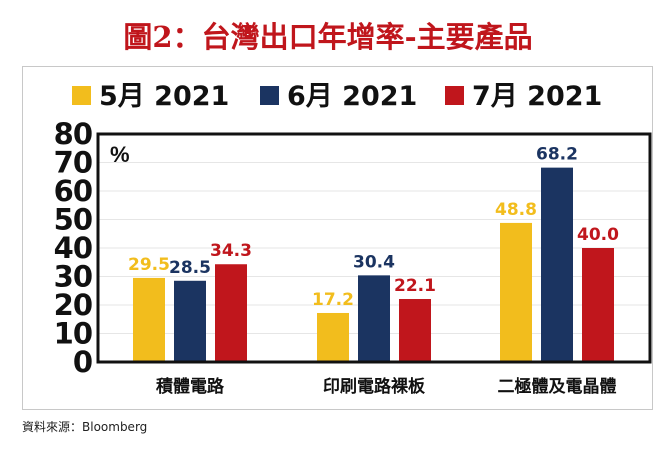  What do you see at coordinates (73, 334) in the screenshot?
I see `y-tick-label: 10` at bounding box center [73, 334].